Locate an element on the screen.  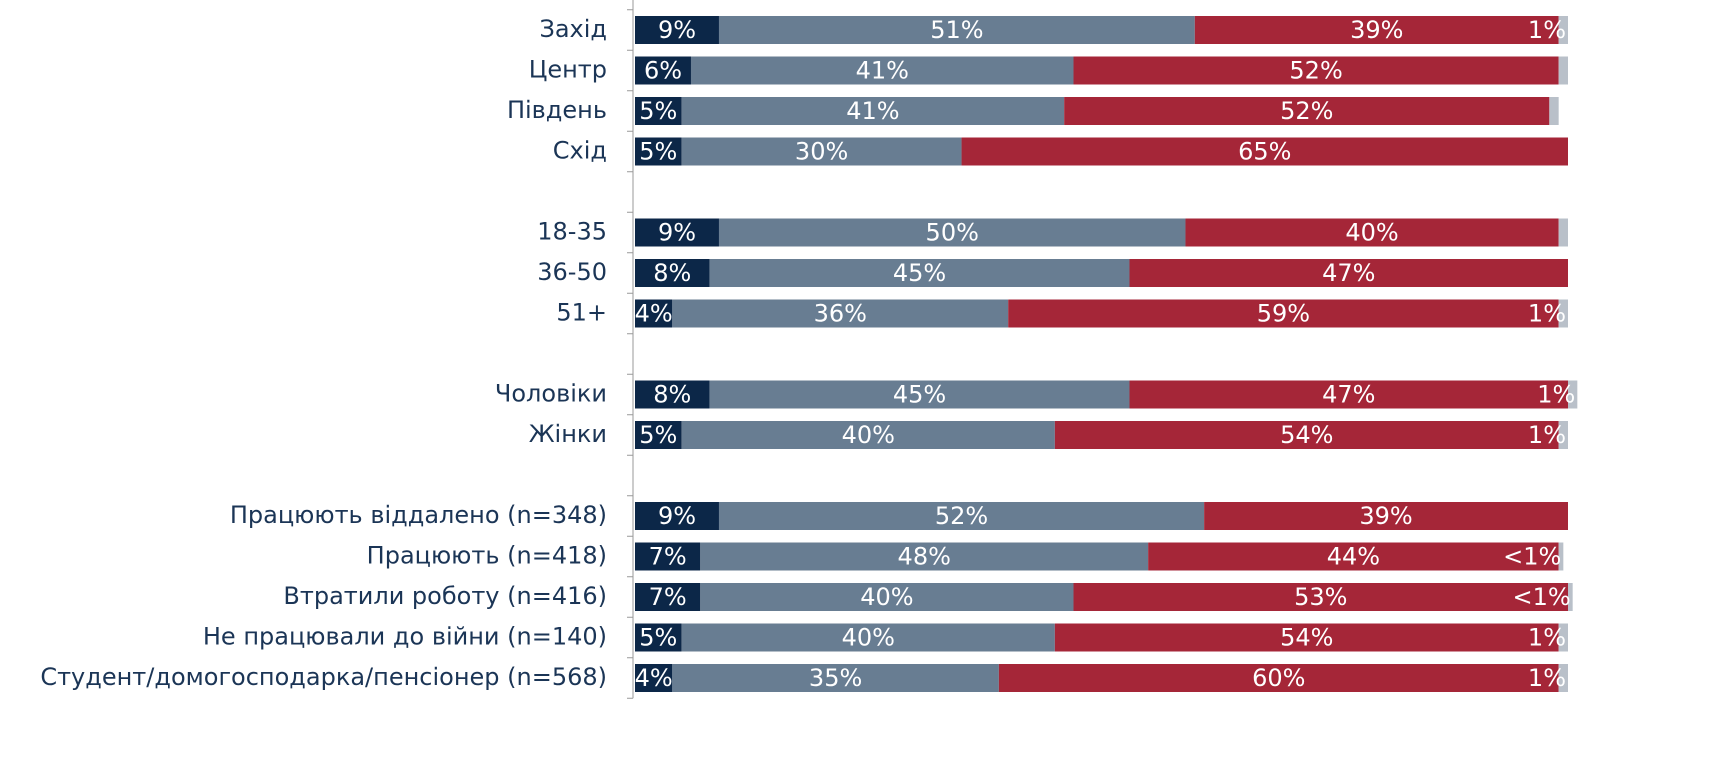
value-label: 8% is located at coordinates (672, 395).